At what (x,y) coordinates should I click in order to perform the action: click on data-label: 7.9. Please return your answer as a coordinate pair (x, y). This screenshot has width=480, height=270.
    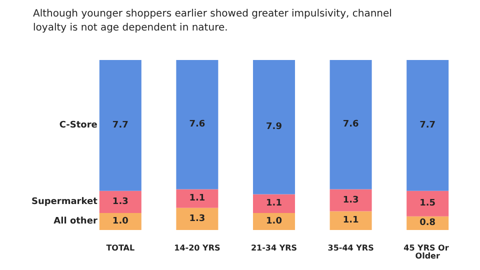
    Looking at the image, I should click on (274, 127).